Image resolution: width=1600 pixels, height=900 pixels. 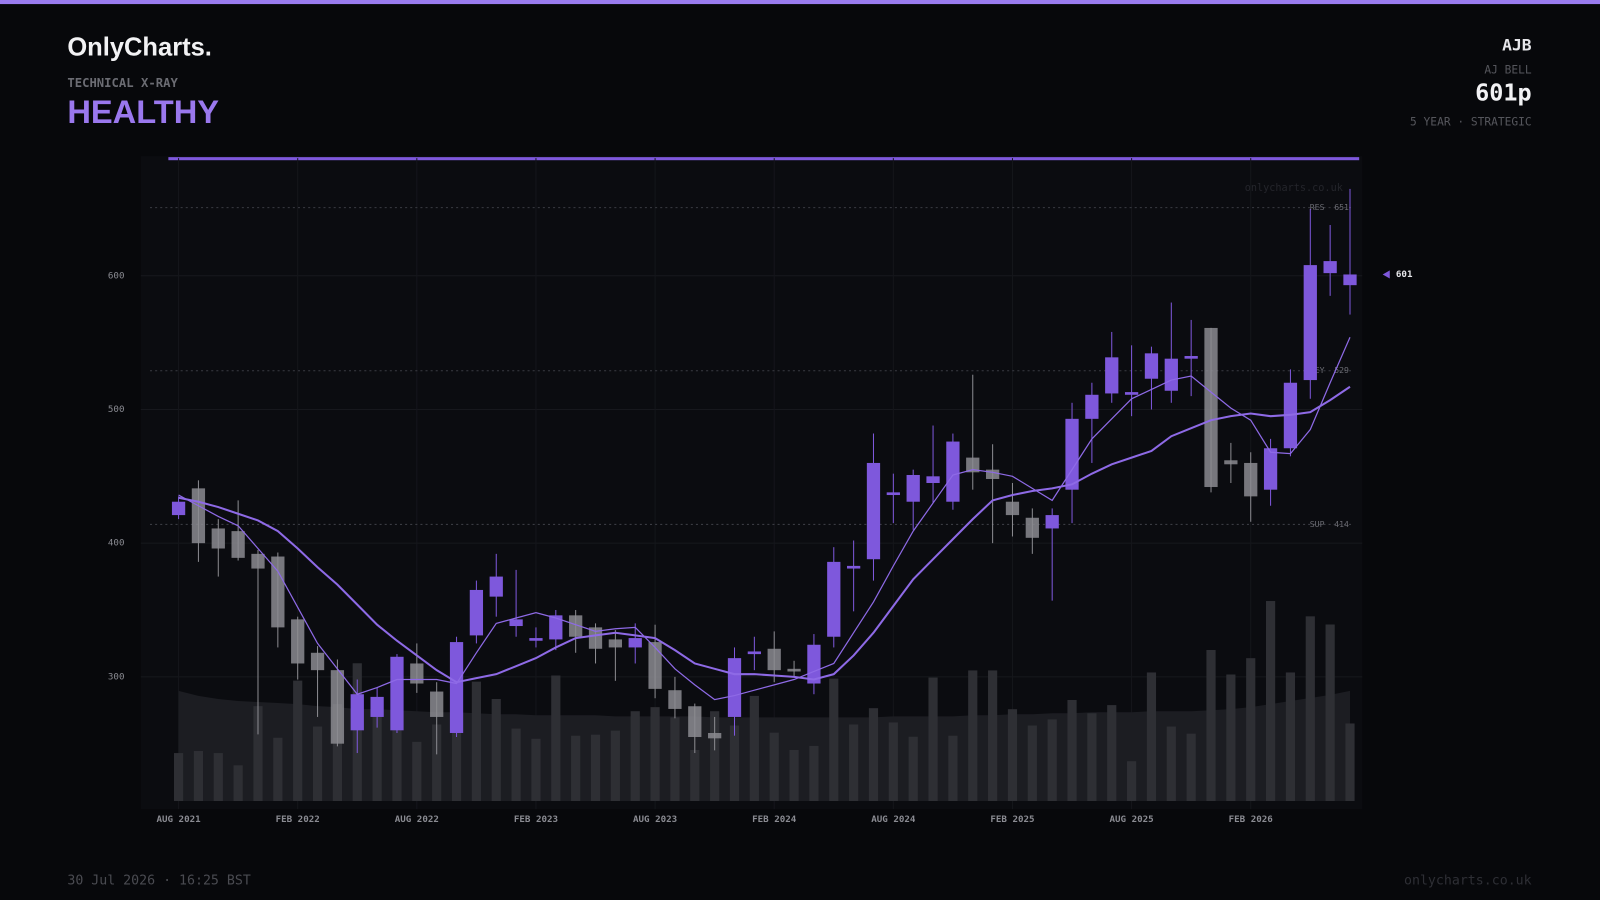 I want to click on level-label: RES, so click(x=1317, y=207).